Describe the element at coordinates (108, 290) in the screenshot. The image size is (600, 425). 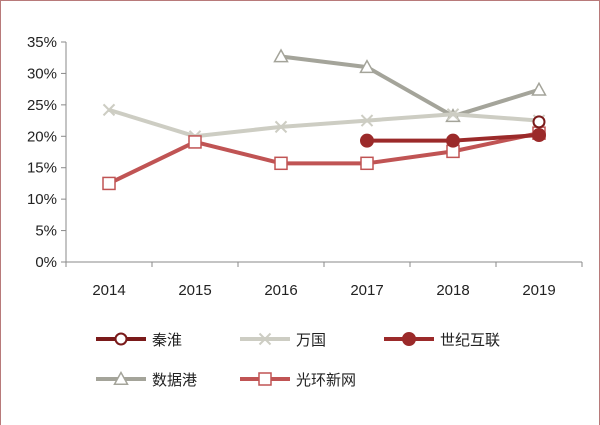
I see `x-tick-label: 2014` at that location.